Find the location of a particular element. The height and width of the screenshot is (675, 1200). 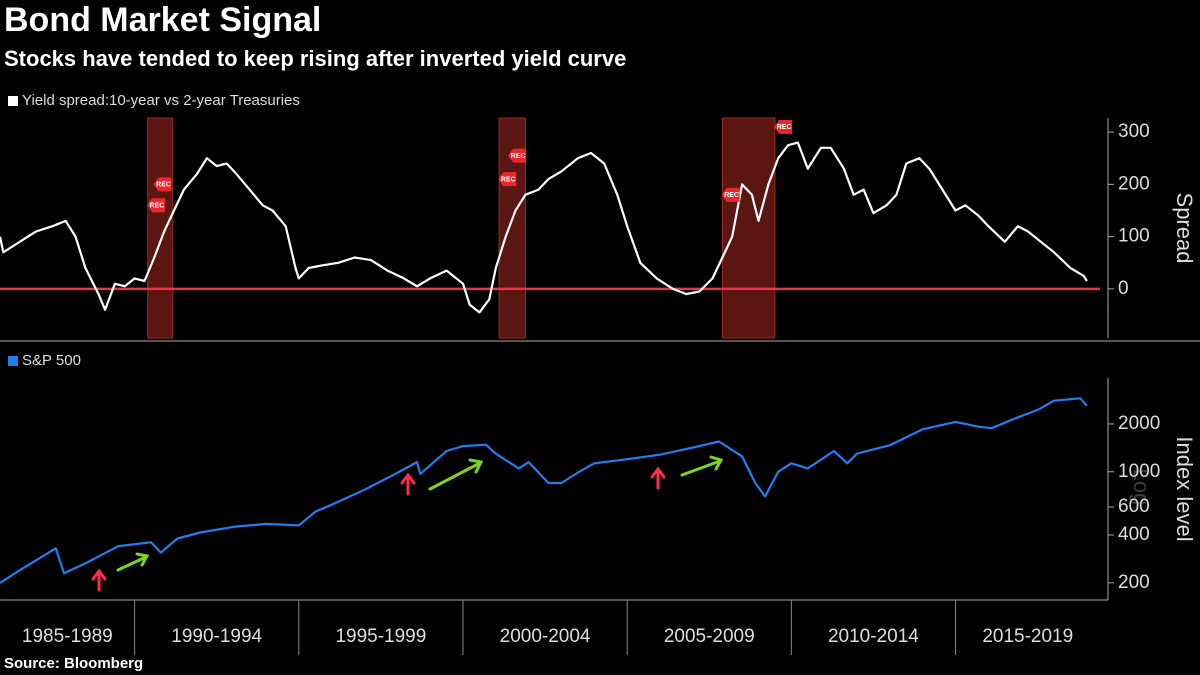

x-period-label: 1995-1999 is located at coordinates (380, 636).